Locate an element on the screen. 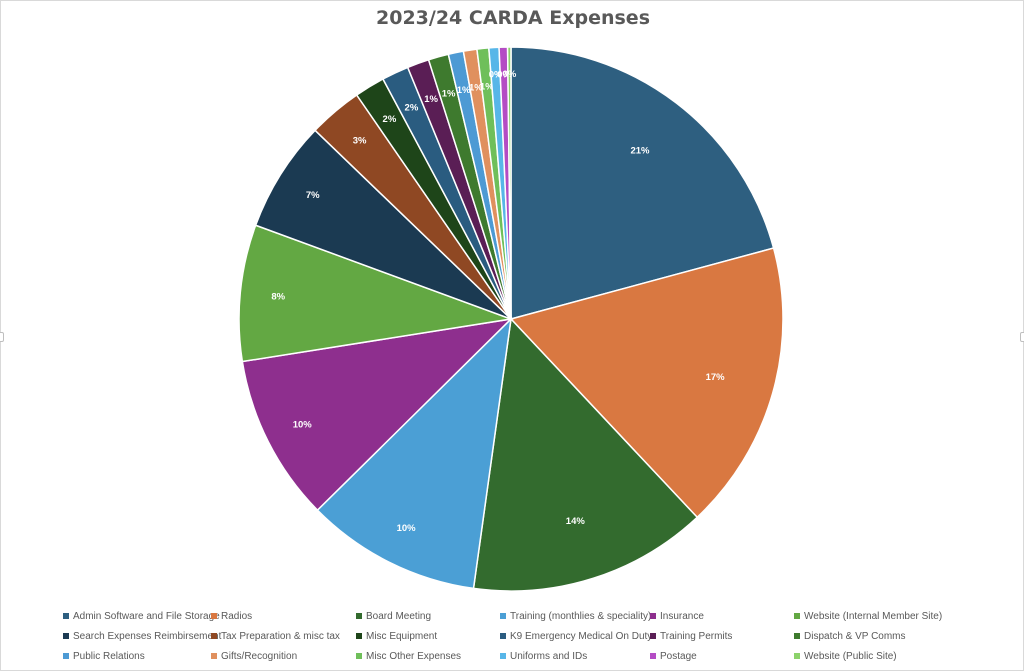 This screenshot has width=1024, height=671. resize-handle-right is located at coordinates (1022, 337).